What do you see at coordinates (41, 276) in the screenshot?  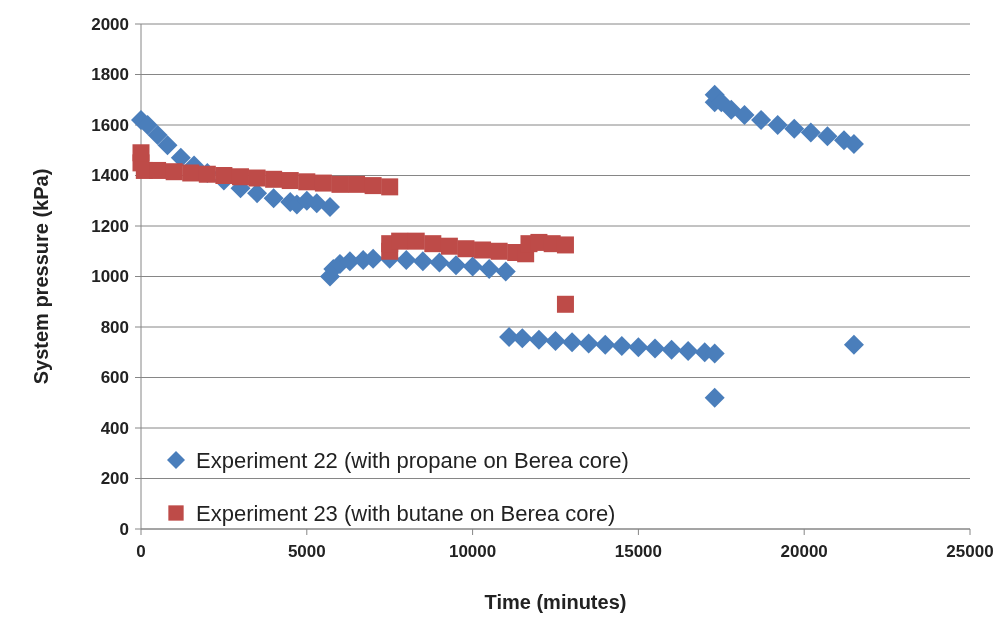 I see `y-axis-title: System pressure (kPa)` at bounding box center [41, 276].